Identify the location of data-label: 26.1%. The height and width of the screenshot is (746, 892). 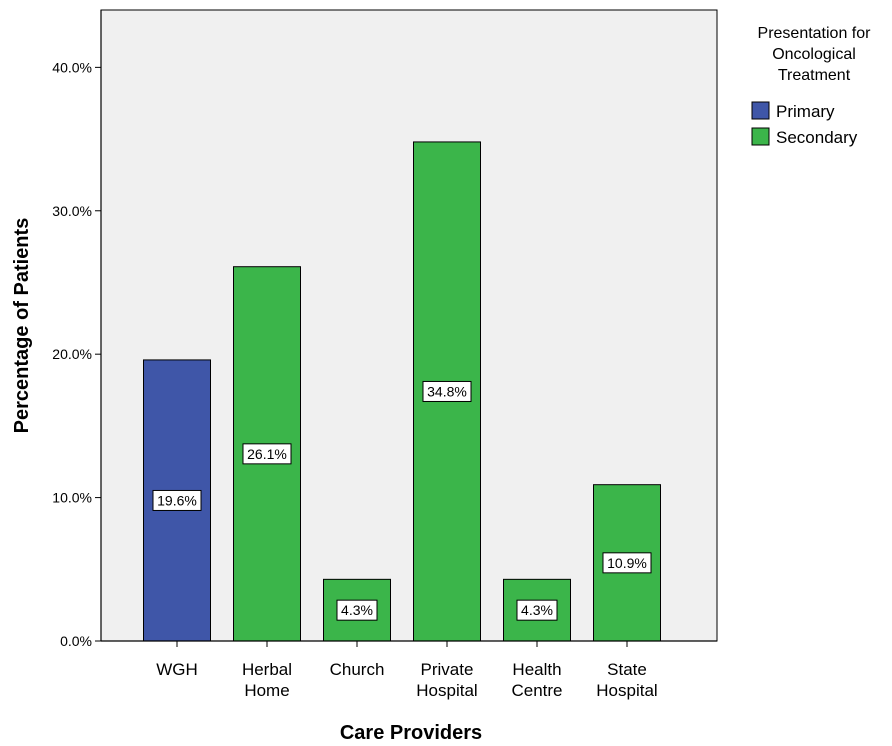
(267, 454).